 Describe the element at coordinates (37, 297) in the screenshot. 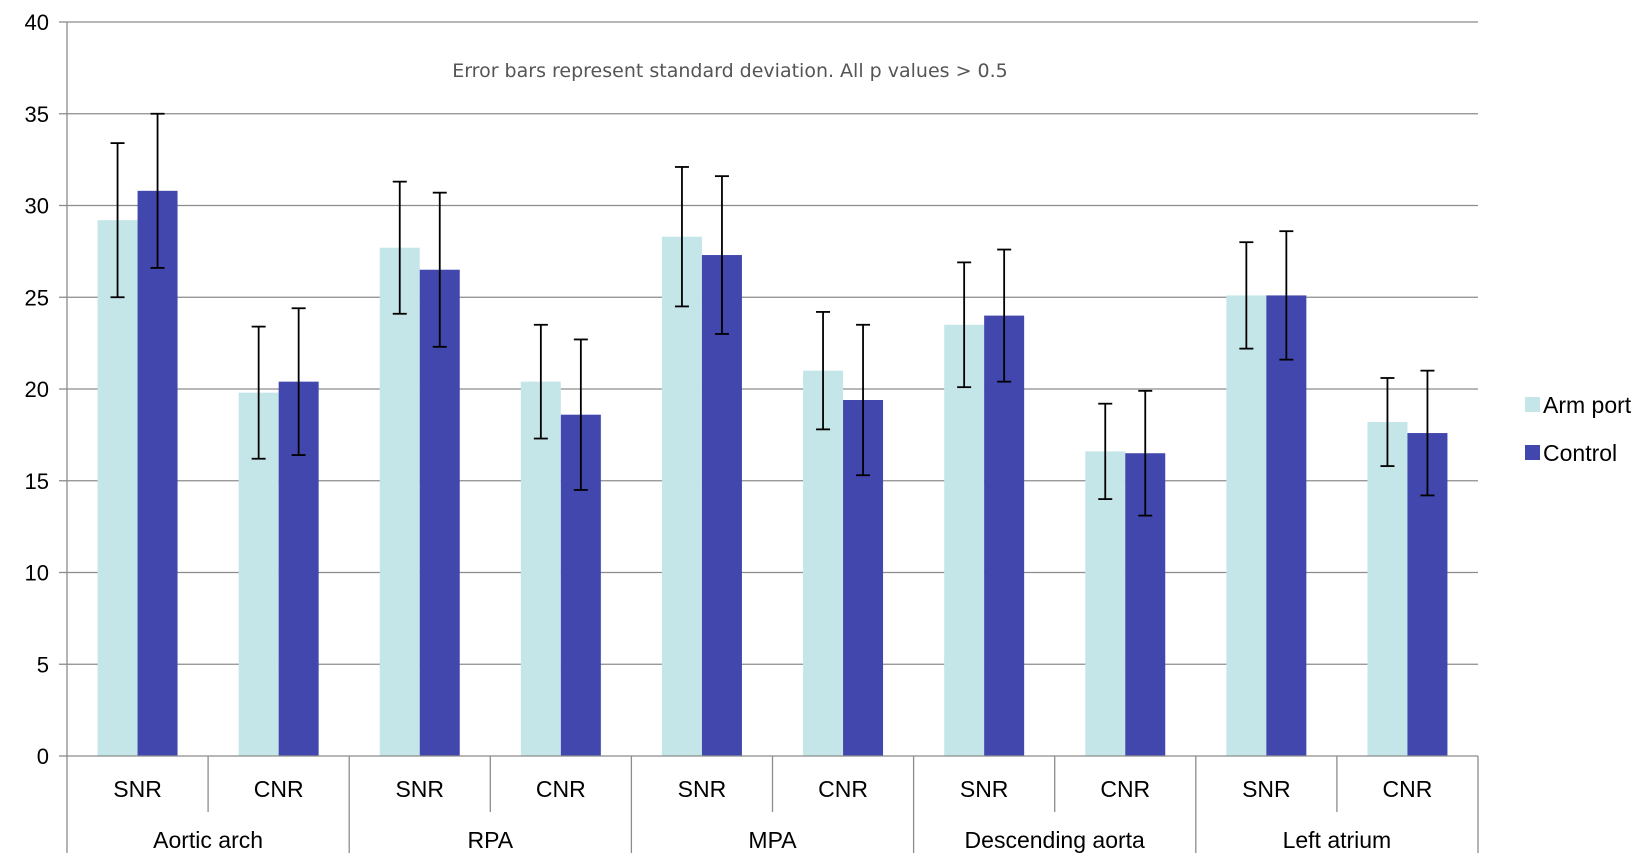

I see `y-tick-label: 25` at that location.